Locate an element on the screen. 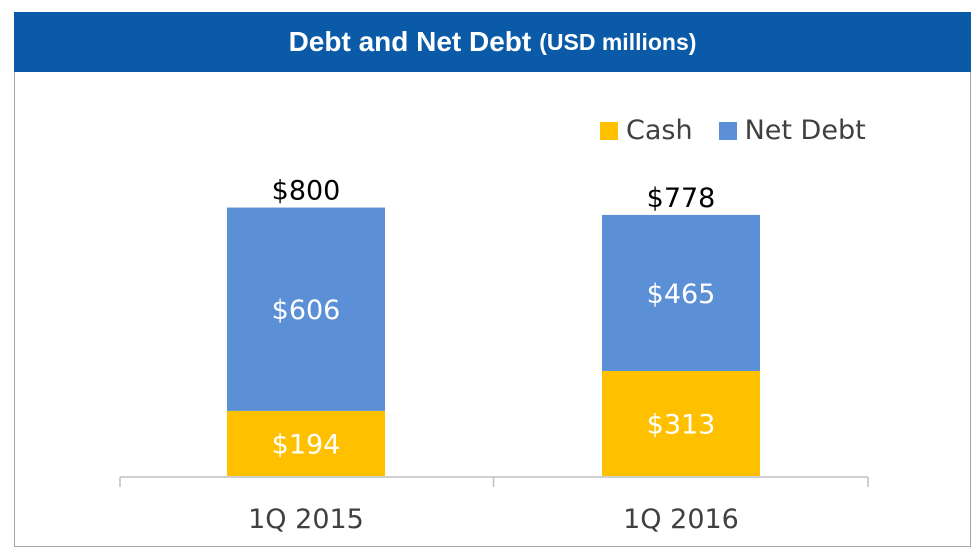 This screenshot has width=977, height=559. chart-title-bar: Debt and Net Debt (USD millions) is located at coordinates (492, 42).